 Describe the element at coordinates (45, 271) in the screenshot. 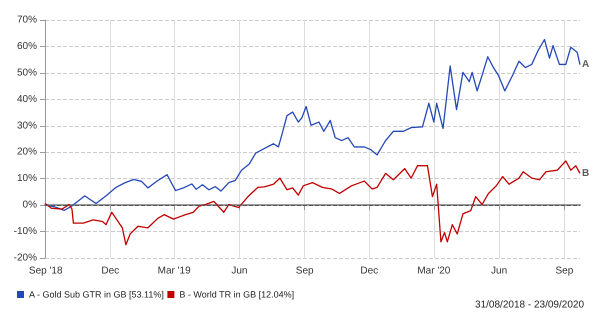

I see `x-tick-label: Sep '18` at that location.